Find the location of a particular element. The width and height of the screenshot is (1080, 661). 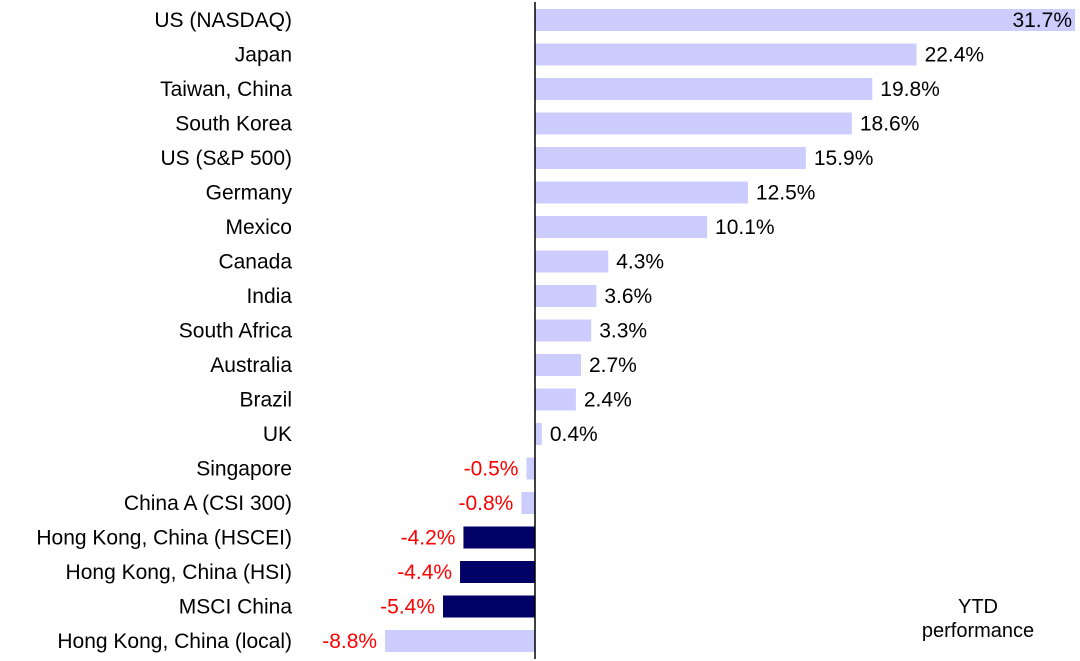

value-label: -0.5% is located at coordinates (491, 469).